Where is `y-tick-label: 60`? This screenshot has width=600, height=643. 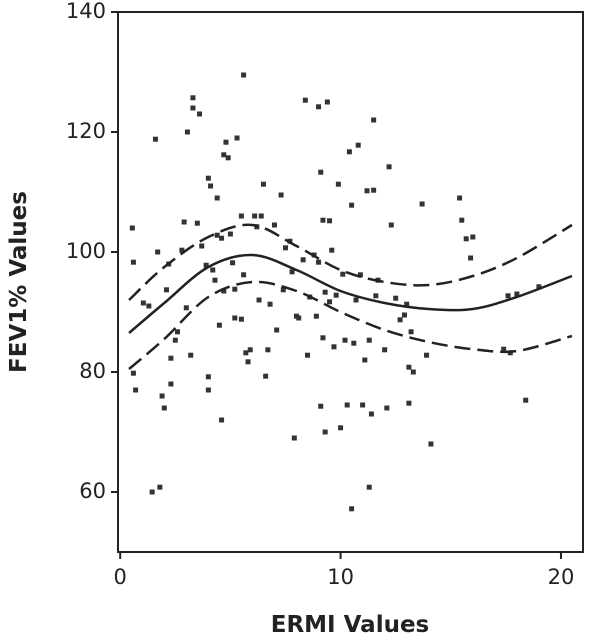
y-tick-label: 60 is located at coordinates (92, 491).